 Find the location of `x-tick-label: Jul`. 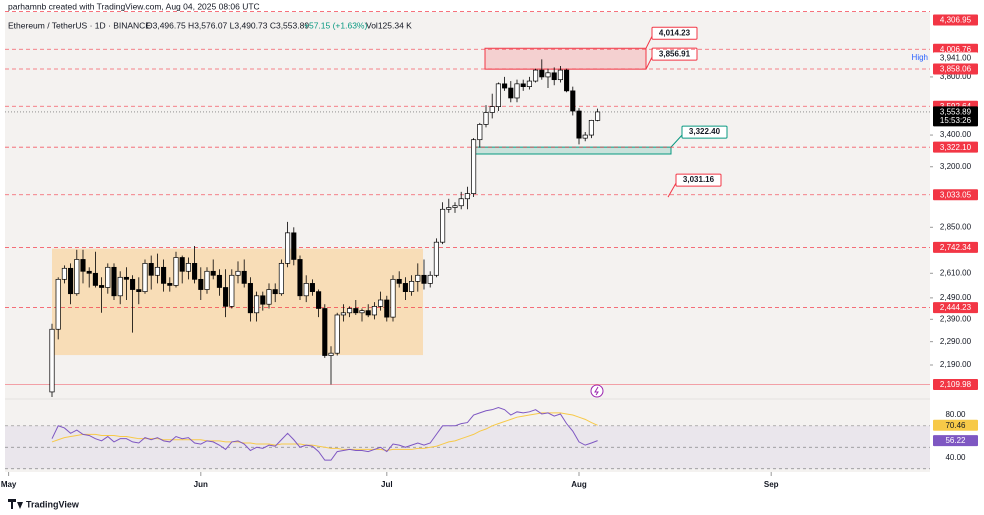

x-tick-label: Jul is located at coordinates (387, 484).